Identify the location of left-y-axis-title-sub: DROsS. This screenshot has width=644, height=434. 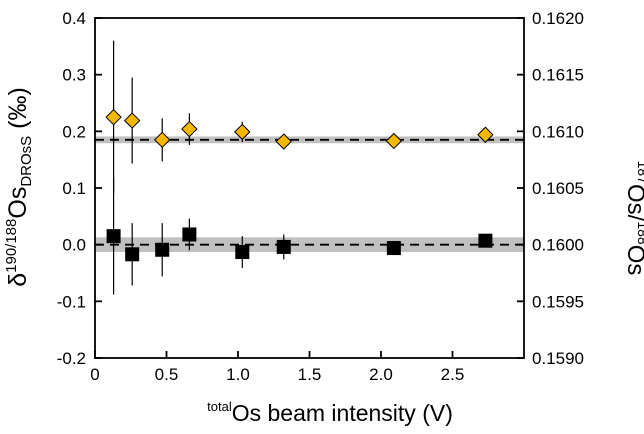
(26, 161).